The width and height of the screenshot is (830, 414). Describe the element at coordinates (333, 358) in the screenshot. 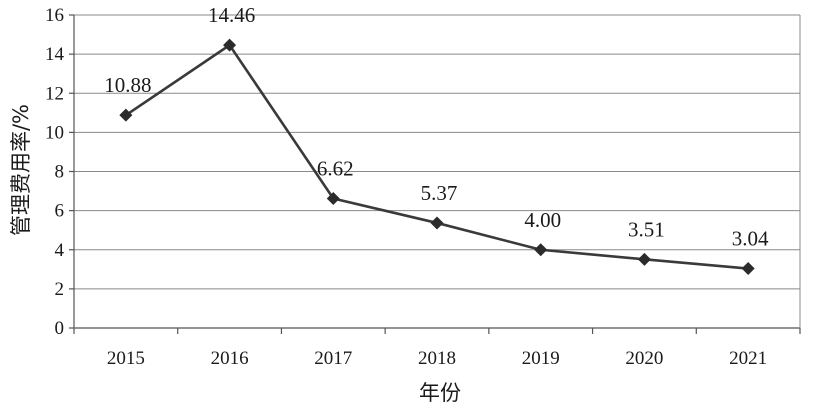

I see `x-tick-label-2017: 2017` at that location.